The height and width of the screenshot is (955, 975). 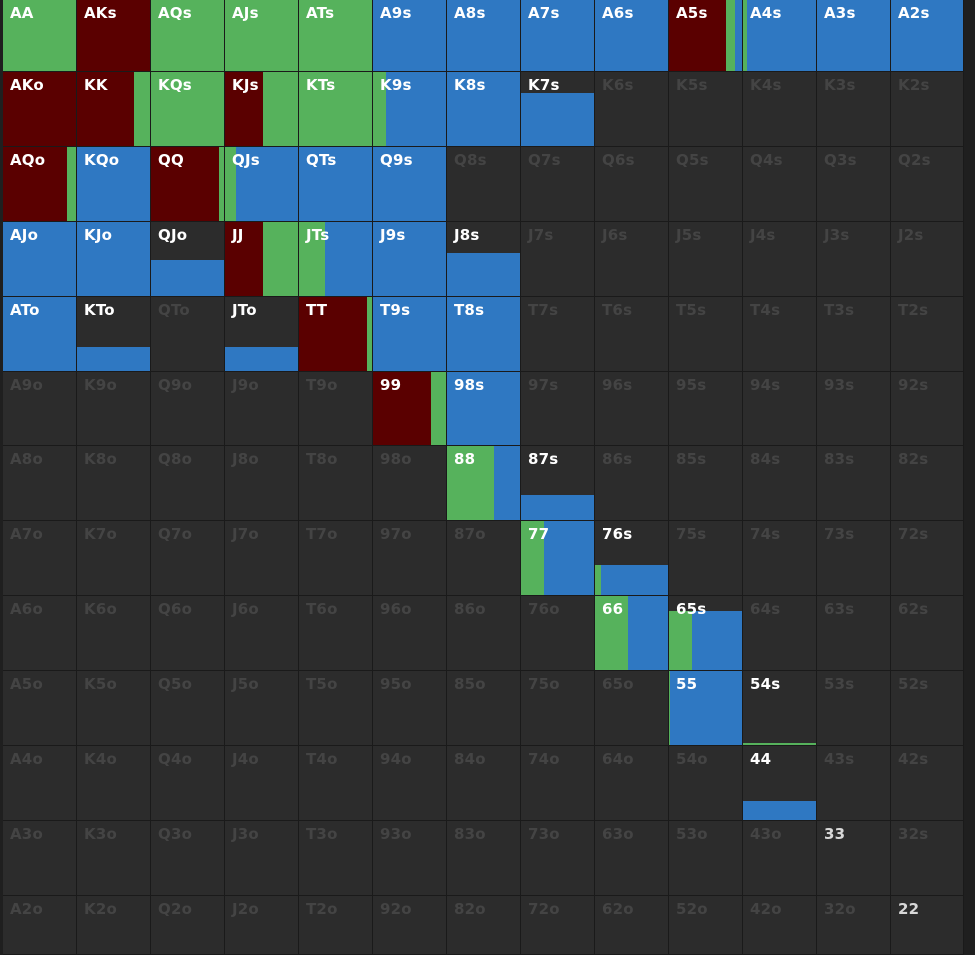 I want to click on hand-cell-A2s: A2s, so click(x=927, y=36).